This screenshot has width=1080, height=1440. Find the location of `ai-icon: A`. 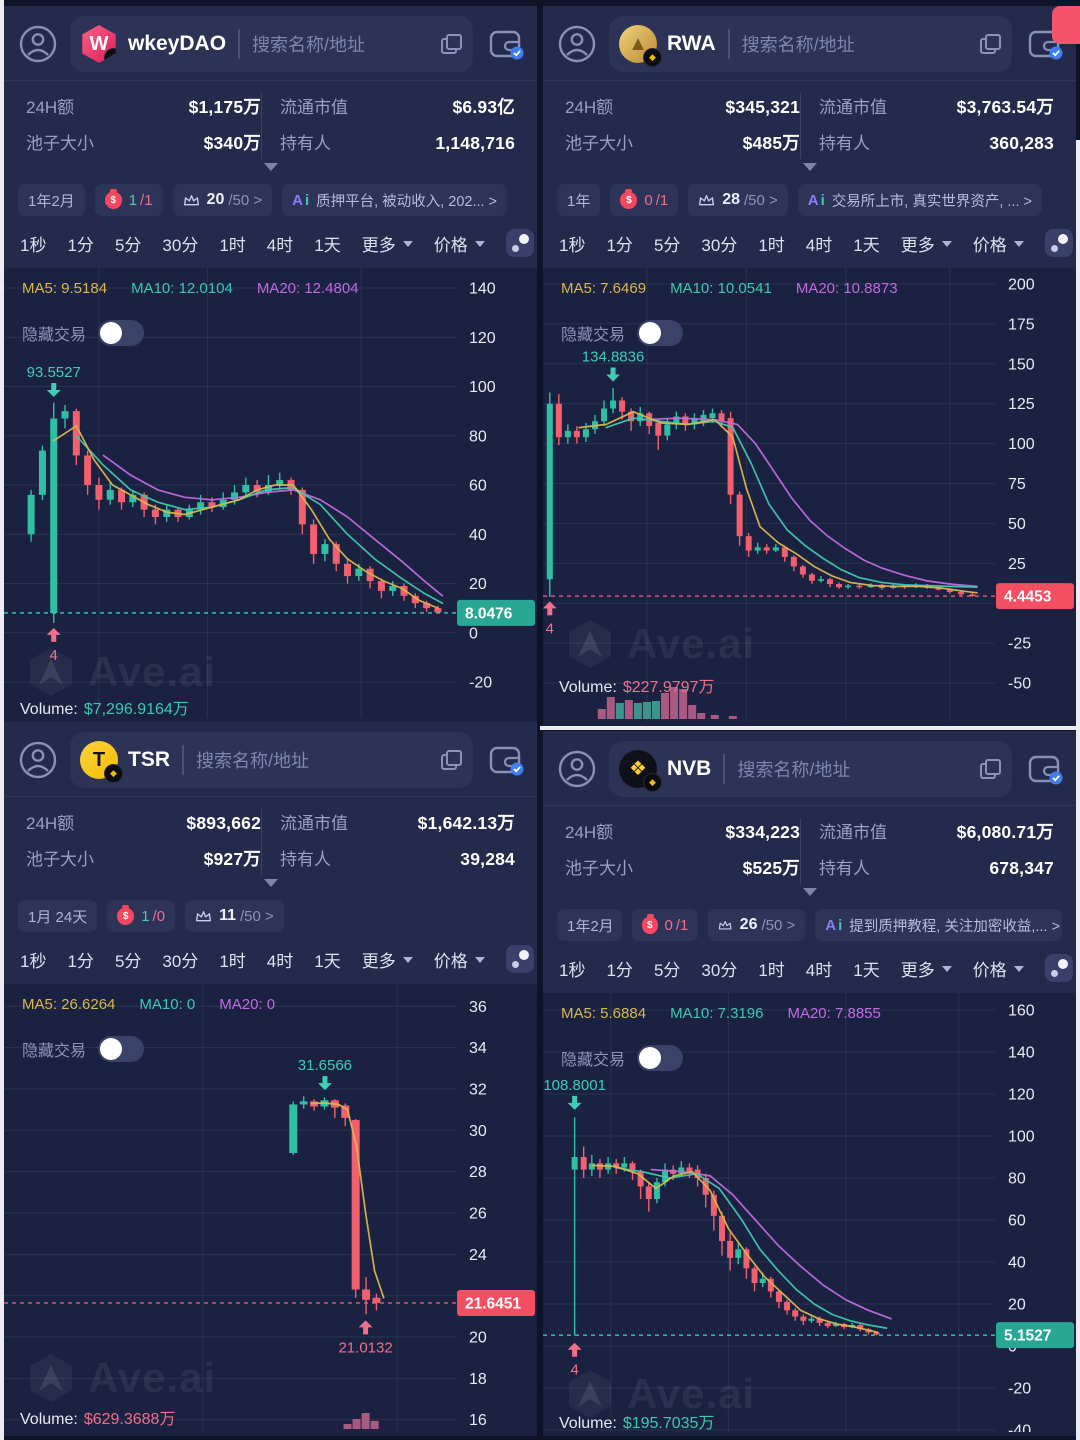

ai-icon: A is located at coordinates (297, 200).